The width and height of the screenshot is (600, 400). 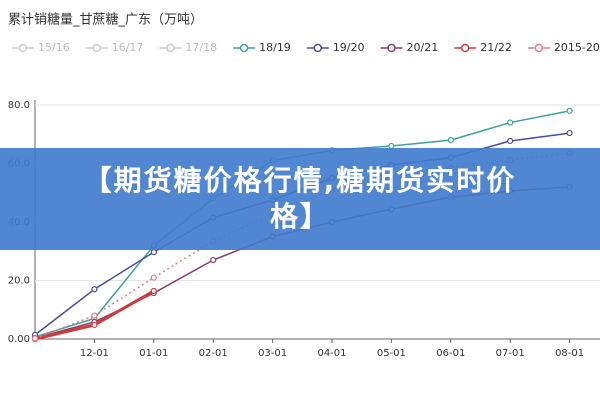 I want to click on x-tick-label: 08-01, so click(x=569, y=353).